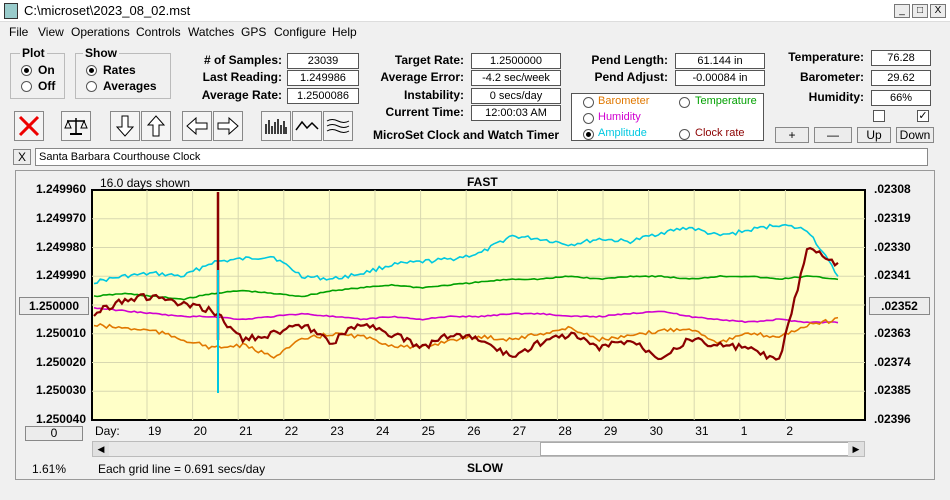 The height and width of the screenshot is (500, 950). I want to click on instability-label: Instability:, so click(433, 95).